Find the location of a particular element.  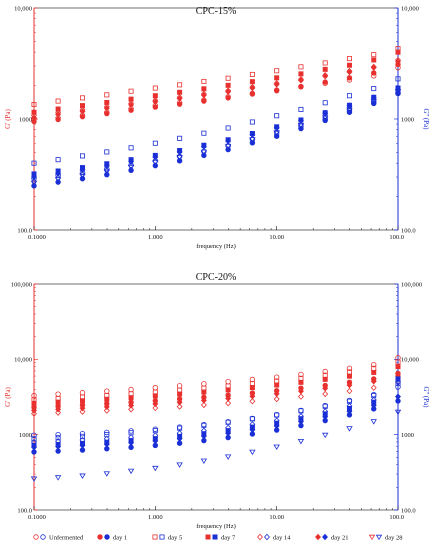

series-gprime-unfermented is located at coordinates (216, 377).